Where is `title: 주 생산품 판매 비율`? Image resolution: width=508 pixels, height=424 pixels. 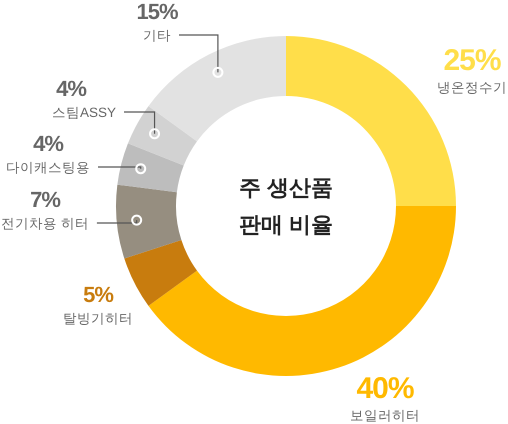
title: 주 생산품 판매 비율 is located at coordinates (286, 206).